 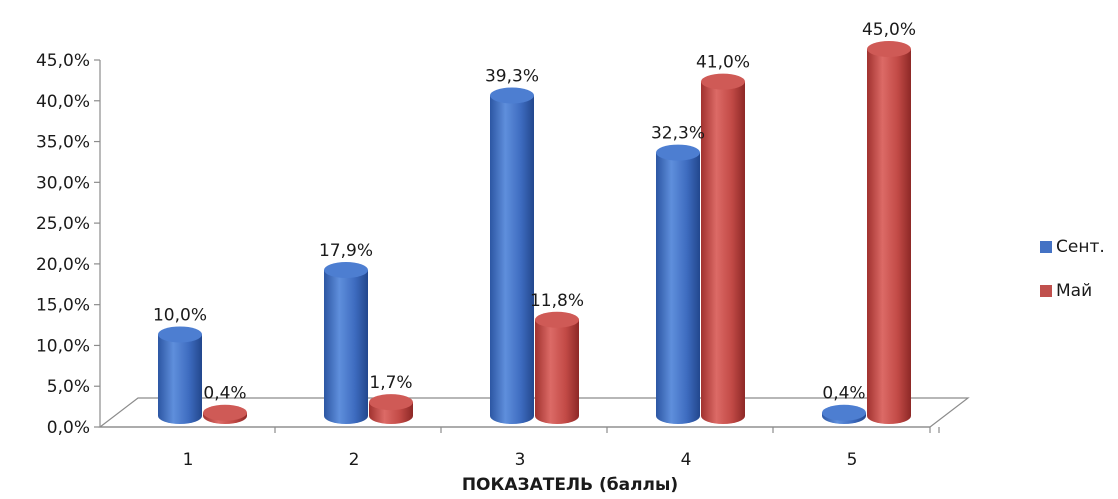 What do you see at coordinates (512, 95) in the screenshot?
I see `bar-top-Сент.-3` at bounding box center [512, 95].